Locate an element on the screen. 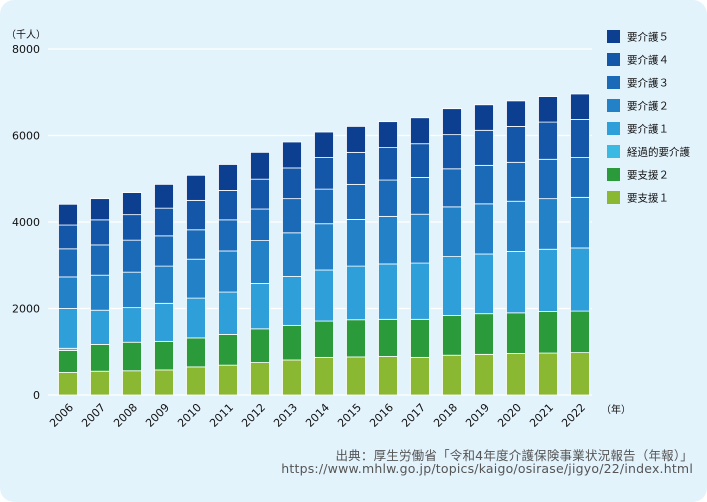 This screenshot has height=502, width=707. bar-stack-2022 is located at coordinates (580, 244).